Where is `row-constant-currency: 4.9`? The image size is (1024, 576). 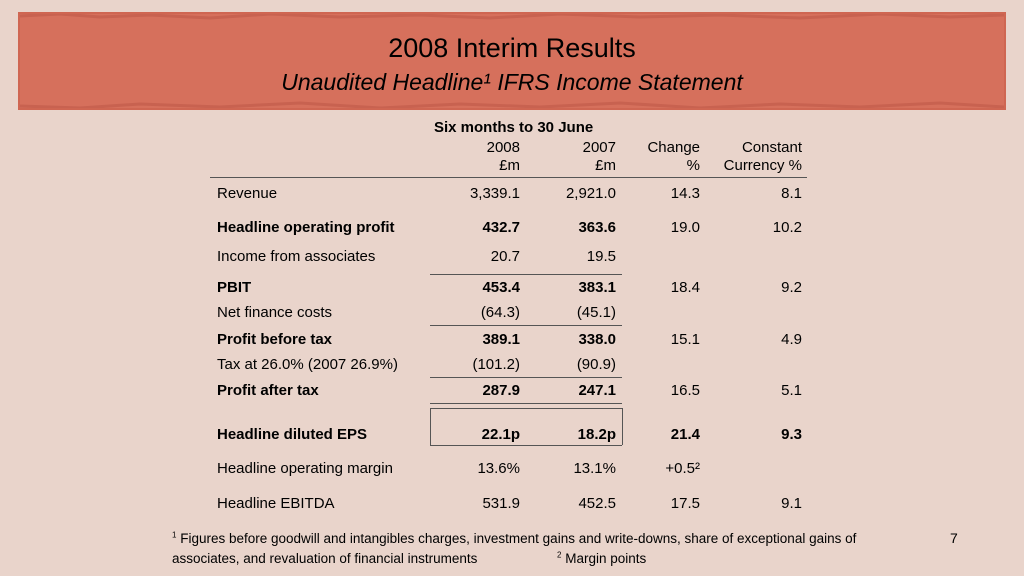
row-constant-currency: 4.9 is located at coordinates (791, 339).